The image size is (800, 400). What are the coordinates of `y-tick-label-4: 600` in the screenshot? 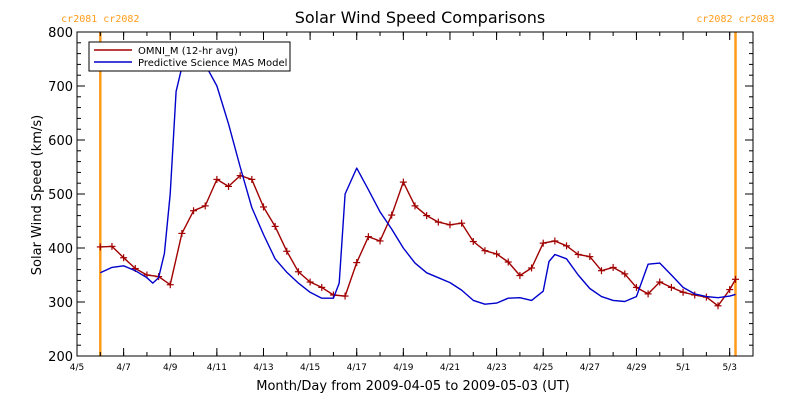 It's located at (60, 141).